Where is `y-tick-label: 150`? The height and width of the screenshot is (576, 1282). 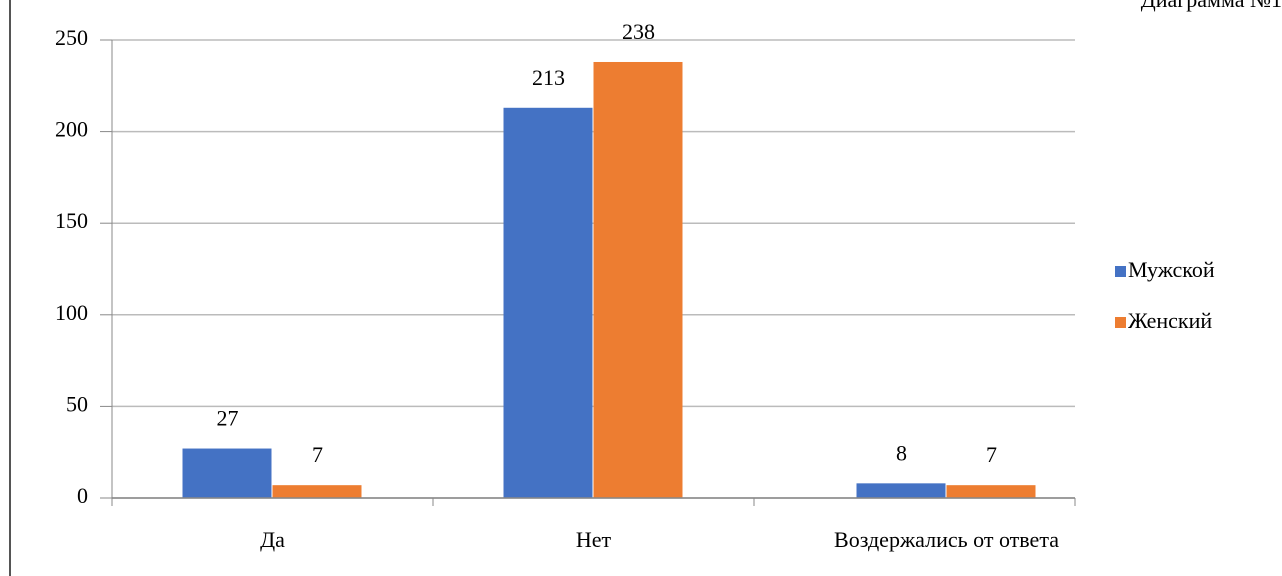
y-tick-label: 150 is located at coordinates (71, 220).